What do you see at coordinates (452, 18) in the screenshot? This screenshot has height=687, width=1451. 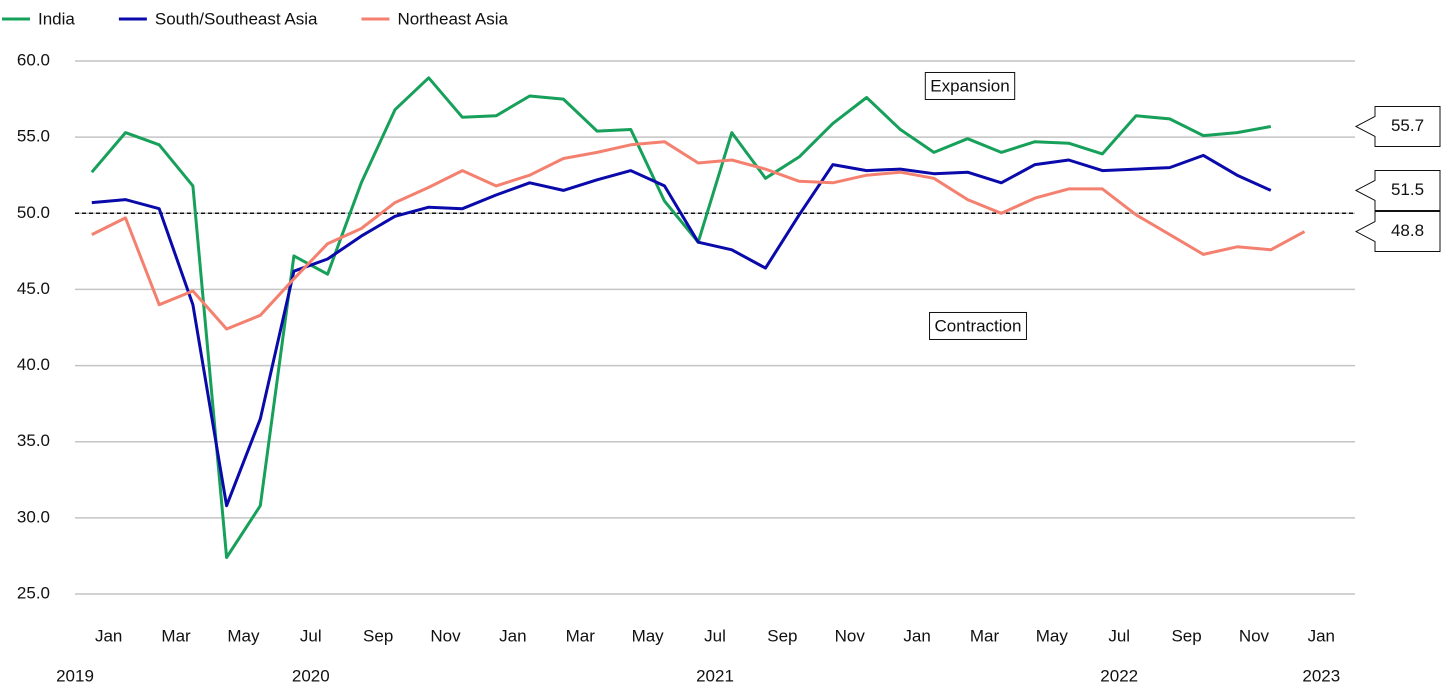 I see `legend-label: Northeast Asia` at bounding box center [452, 18].